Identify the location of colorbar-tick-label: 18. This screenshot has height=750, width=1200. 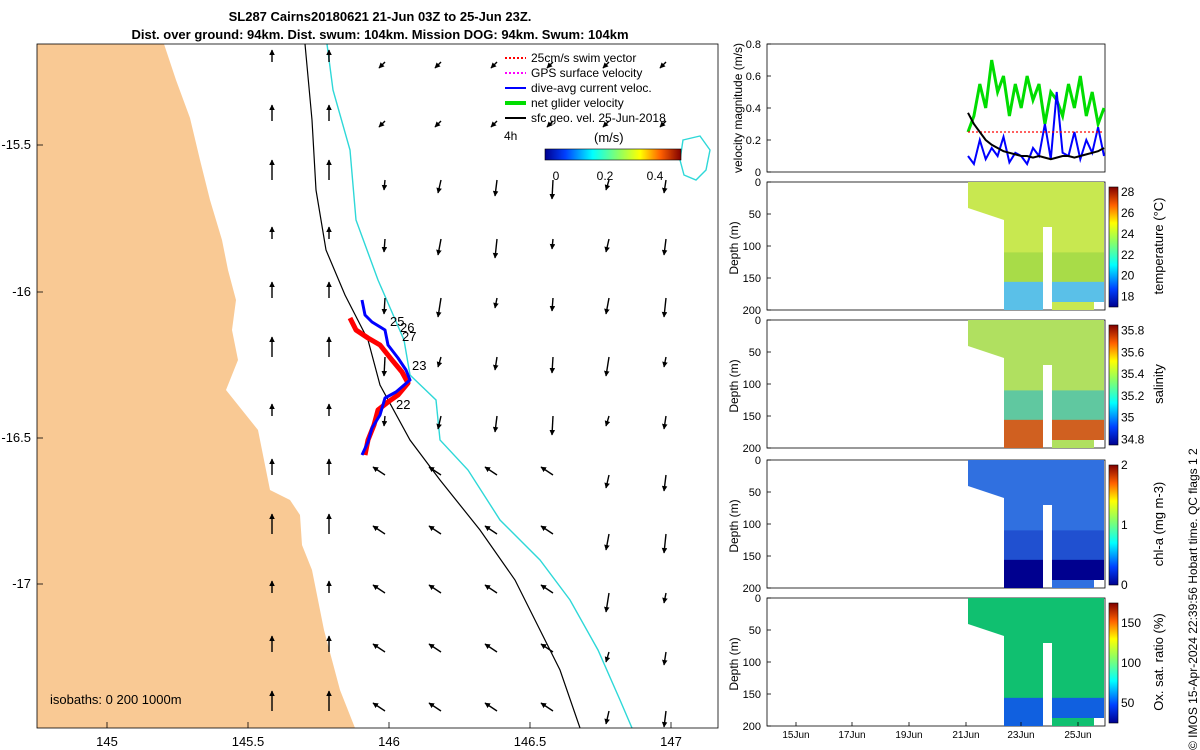
(1128, 297).